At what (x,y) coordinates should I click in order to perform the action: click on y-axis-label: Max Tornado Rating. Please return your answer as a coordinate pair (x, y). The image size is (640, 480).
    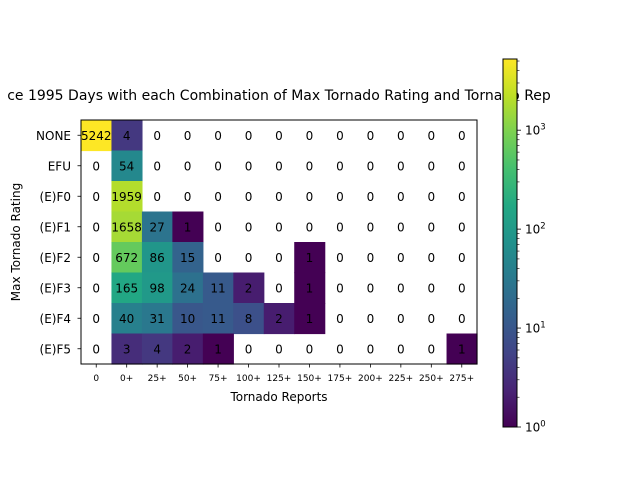
    Looking at the image, I should click on (16, 242).